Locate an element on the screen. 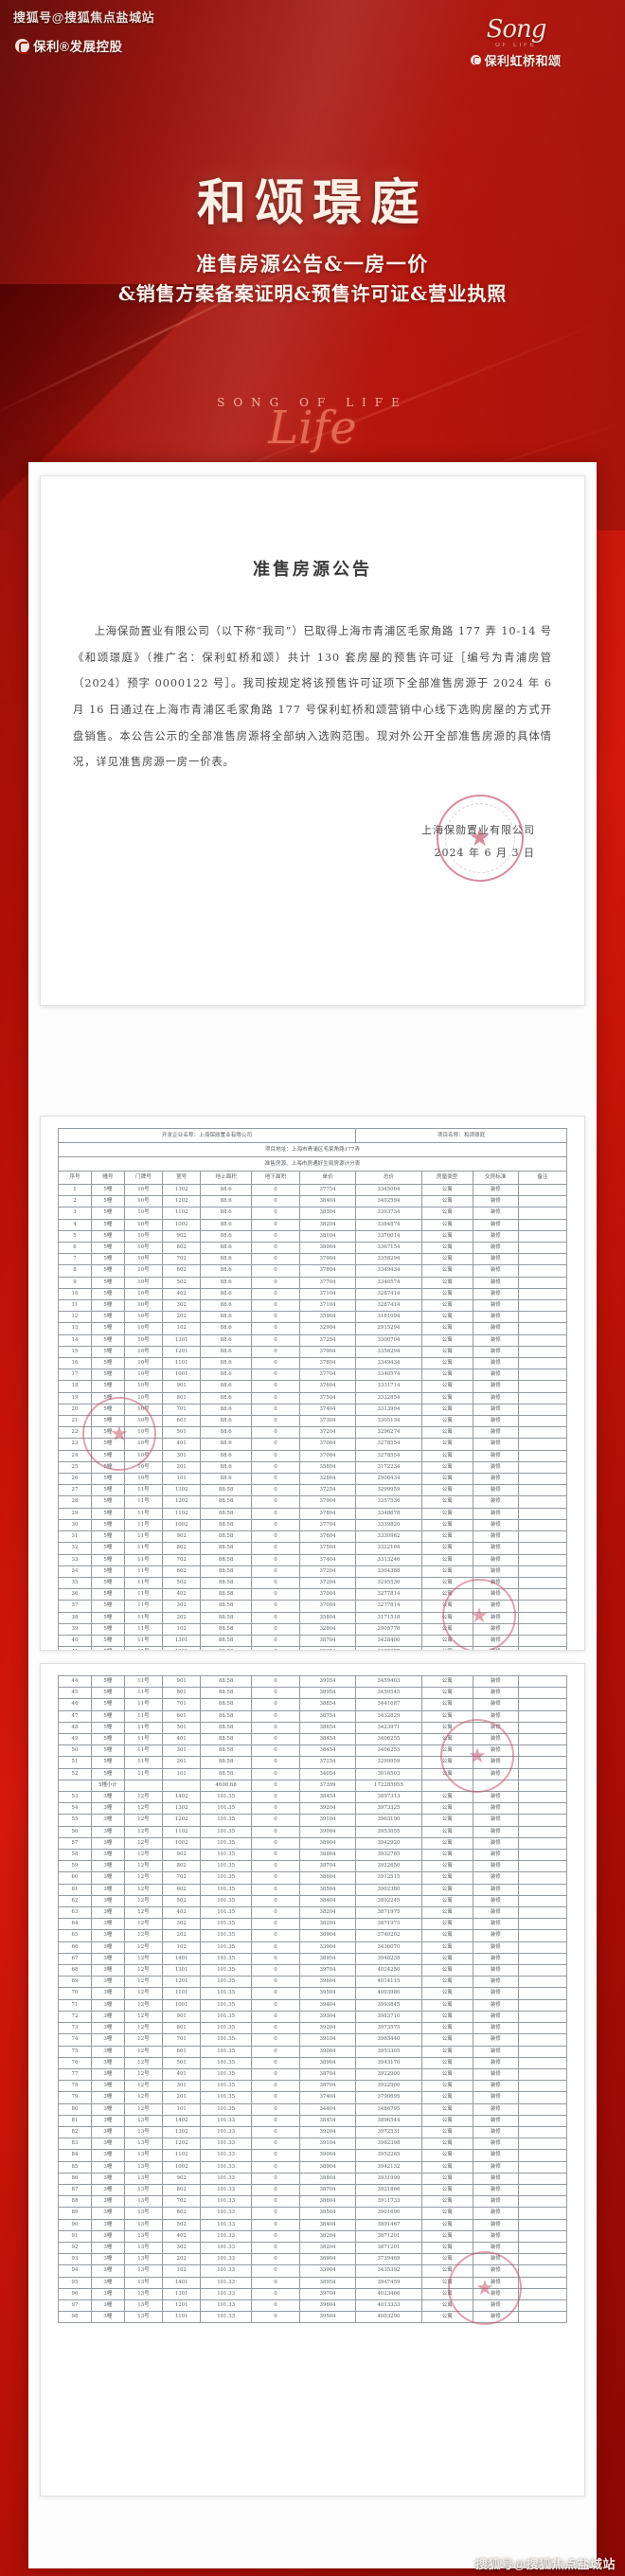  table-cell: 34054 is located at coordinates (328, 1773).